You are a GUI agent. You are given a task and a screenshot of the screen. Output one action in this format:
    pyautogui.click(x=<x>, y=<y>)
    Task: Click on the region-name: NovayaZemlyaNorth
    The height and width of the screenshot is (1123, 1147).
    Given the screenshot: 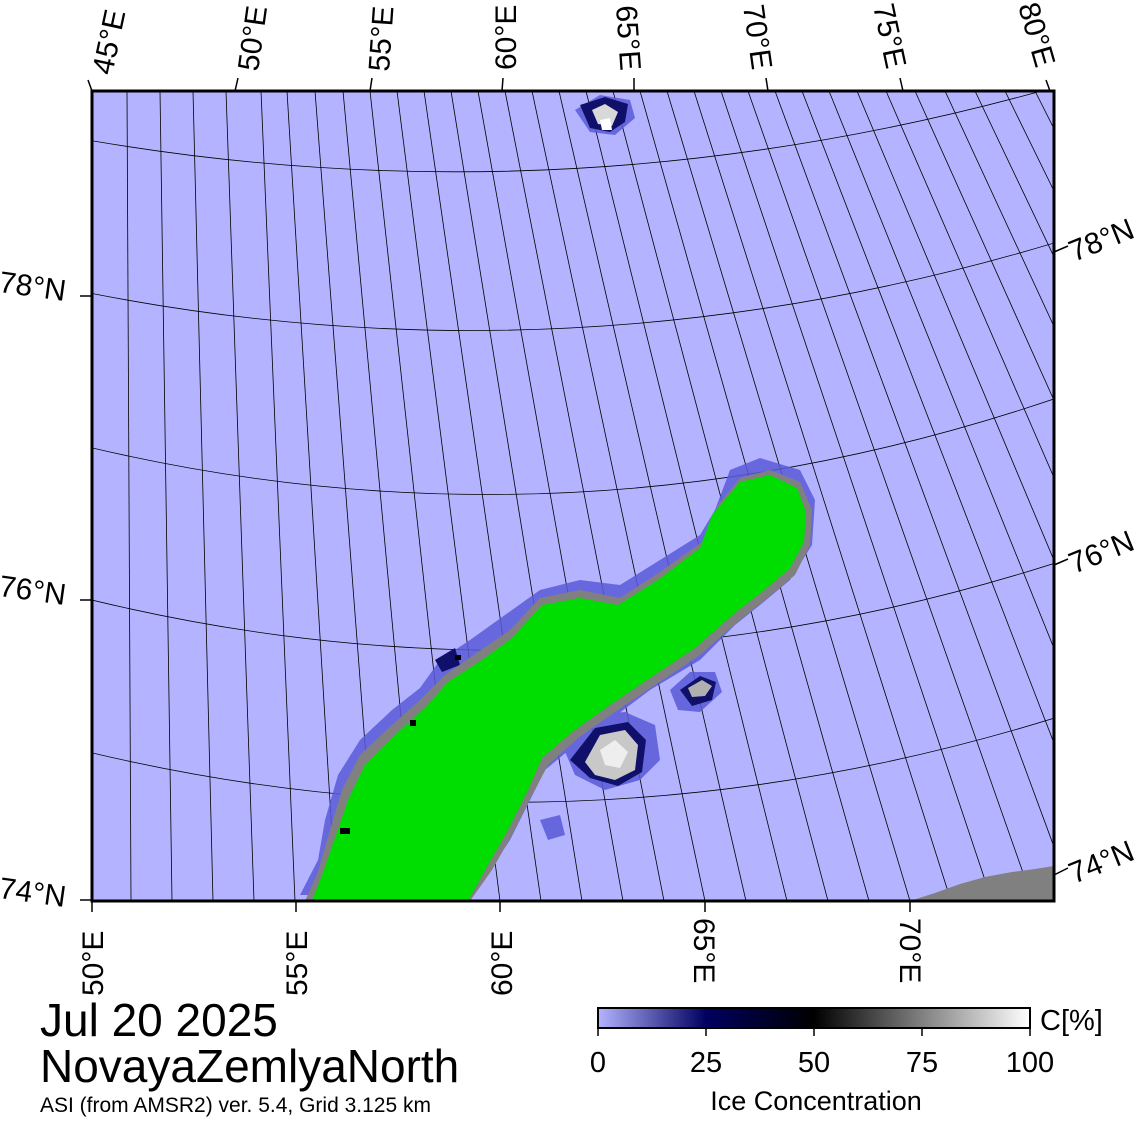 What is the action you would take?
    pyautogui.click(x=250, y=1066)
    